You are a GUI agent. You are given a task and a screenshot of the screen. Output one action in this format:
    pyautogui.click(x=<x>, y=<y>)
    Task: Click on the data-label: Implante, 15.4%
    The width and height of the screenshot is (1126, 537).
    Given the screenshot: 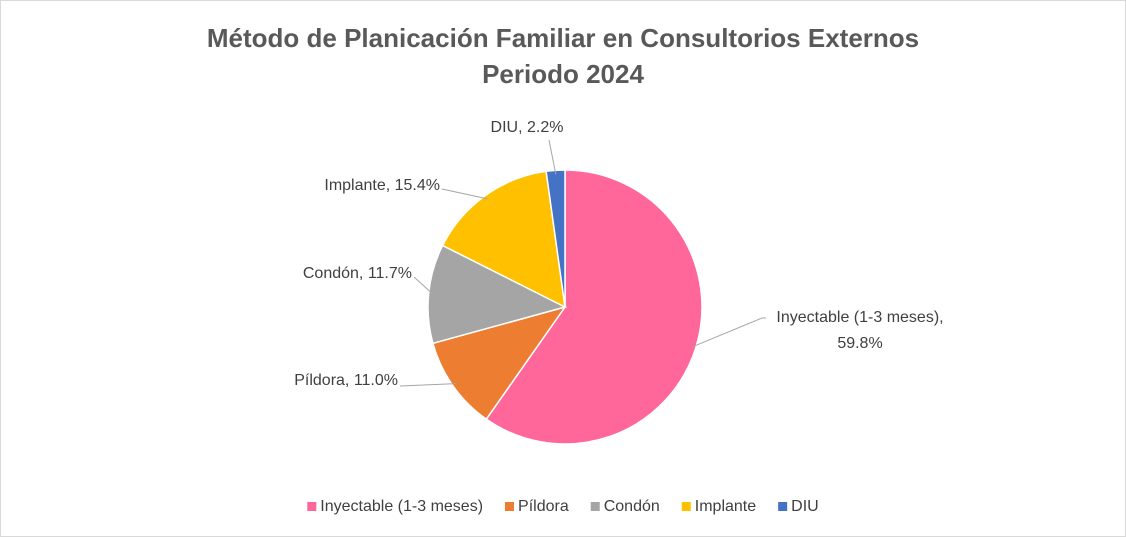 What is the action you would take?
    pyautogui.click(x=382, y=185)
    